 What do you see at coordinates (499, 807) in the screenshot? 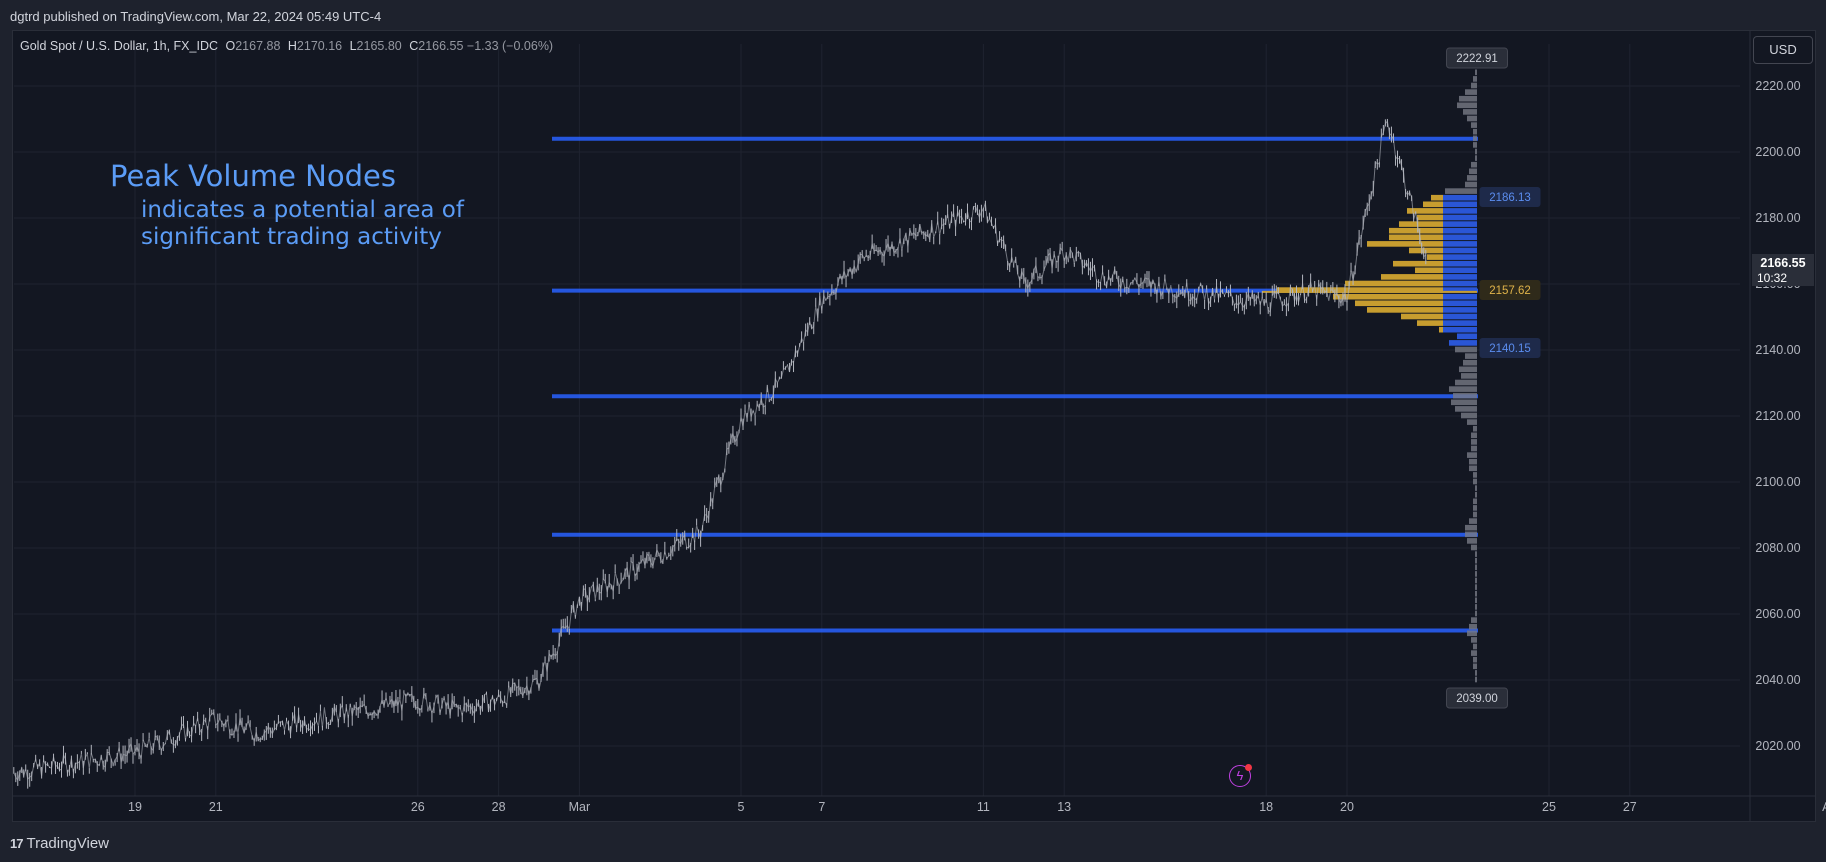
I see `x-tick-label: 28` at bounding box center [499, 807].